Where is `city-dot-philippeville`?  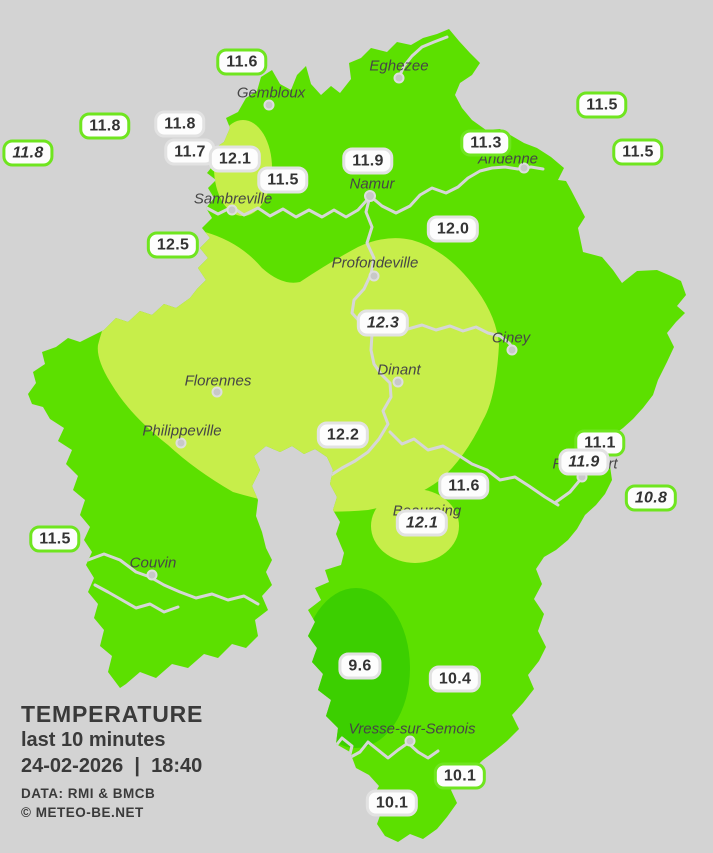
city-dot-philippeville is located at coordinates (181, 443).